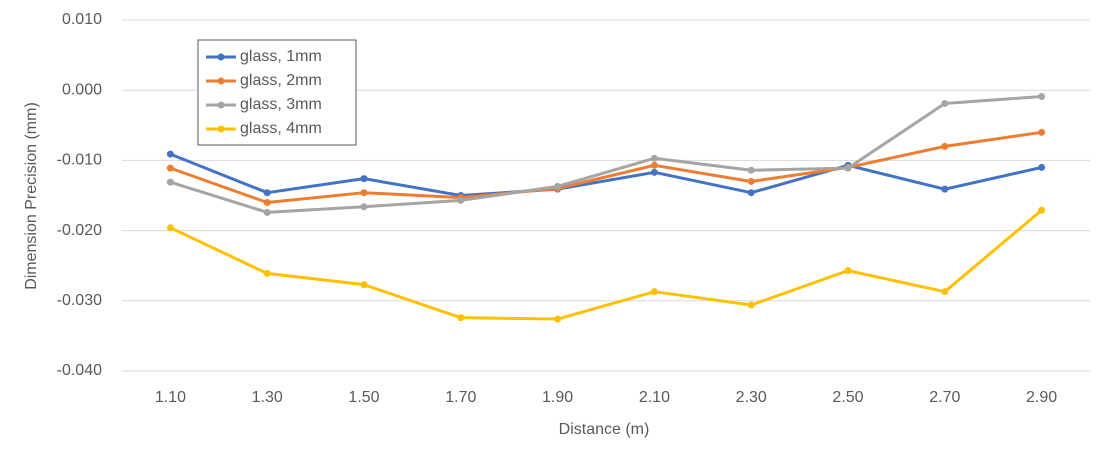 The image size is (1104, 457). I want to click on x-tick-label: 1.50, so click(363, 397).